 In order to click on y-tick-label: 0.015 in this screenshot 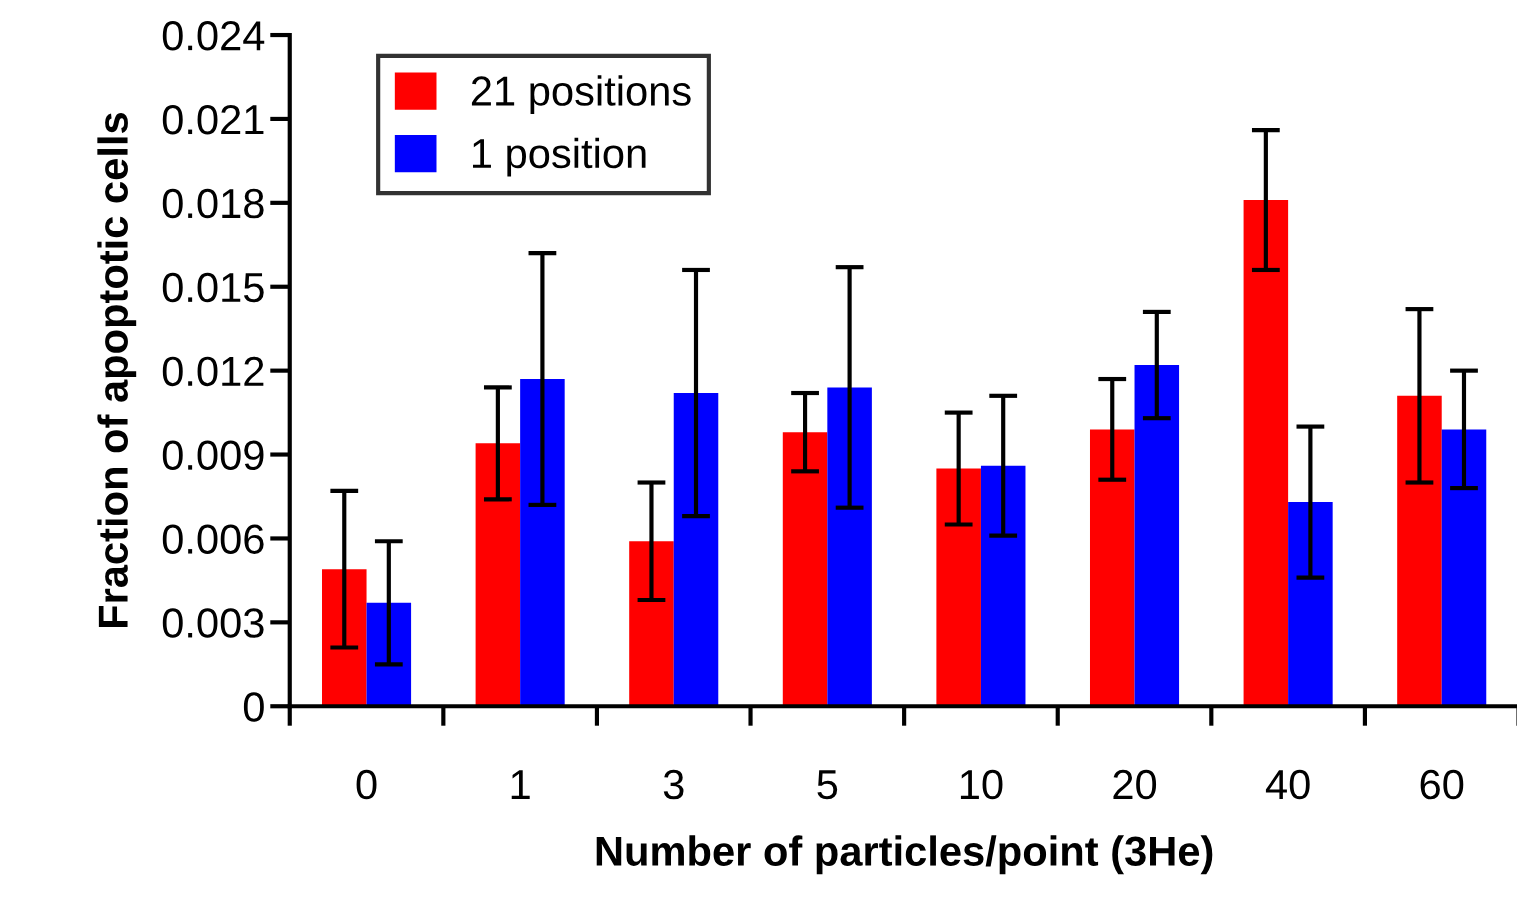, I will do `click(213, 287)`.